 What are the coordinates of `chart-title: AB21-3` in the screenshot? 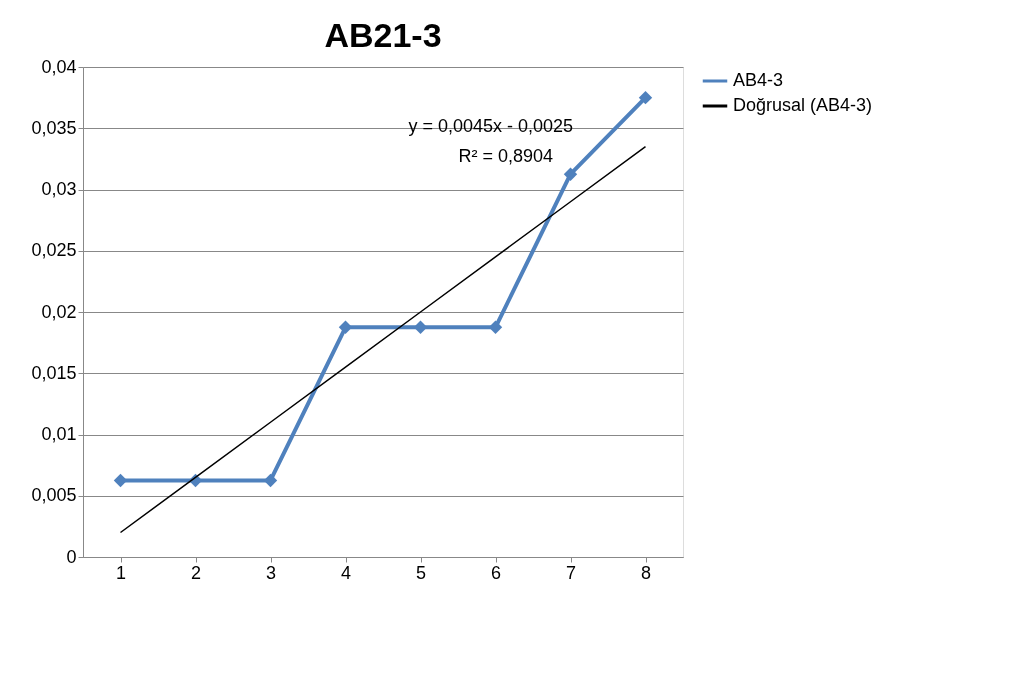 It's located at (383, 35).